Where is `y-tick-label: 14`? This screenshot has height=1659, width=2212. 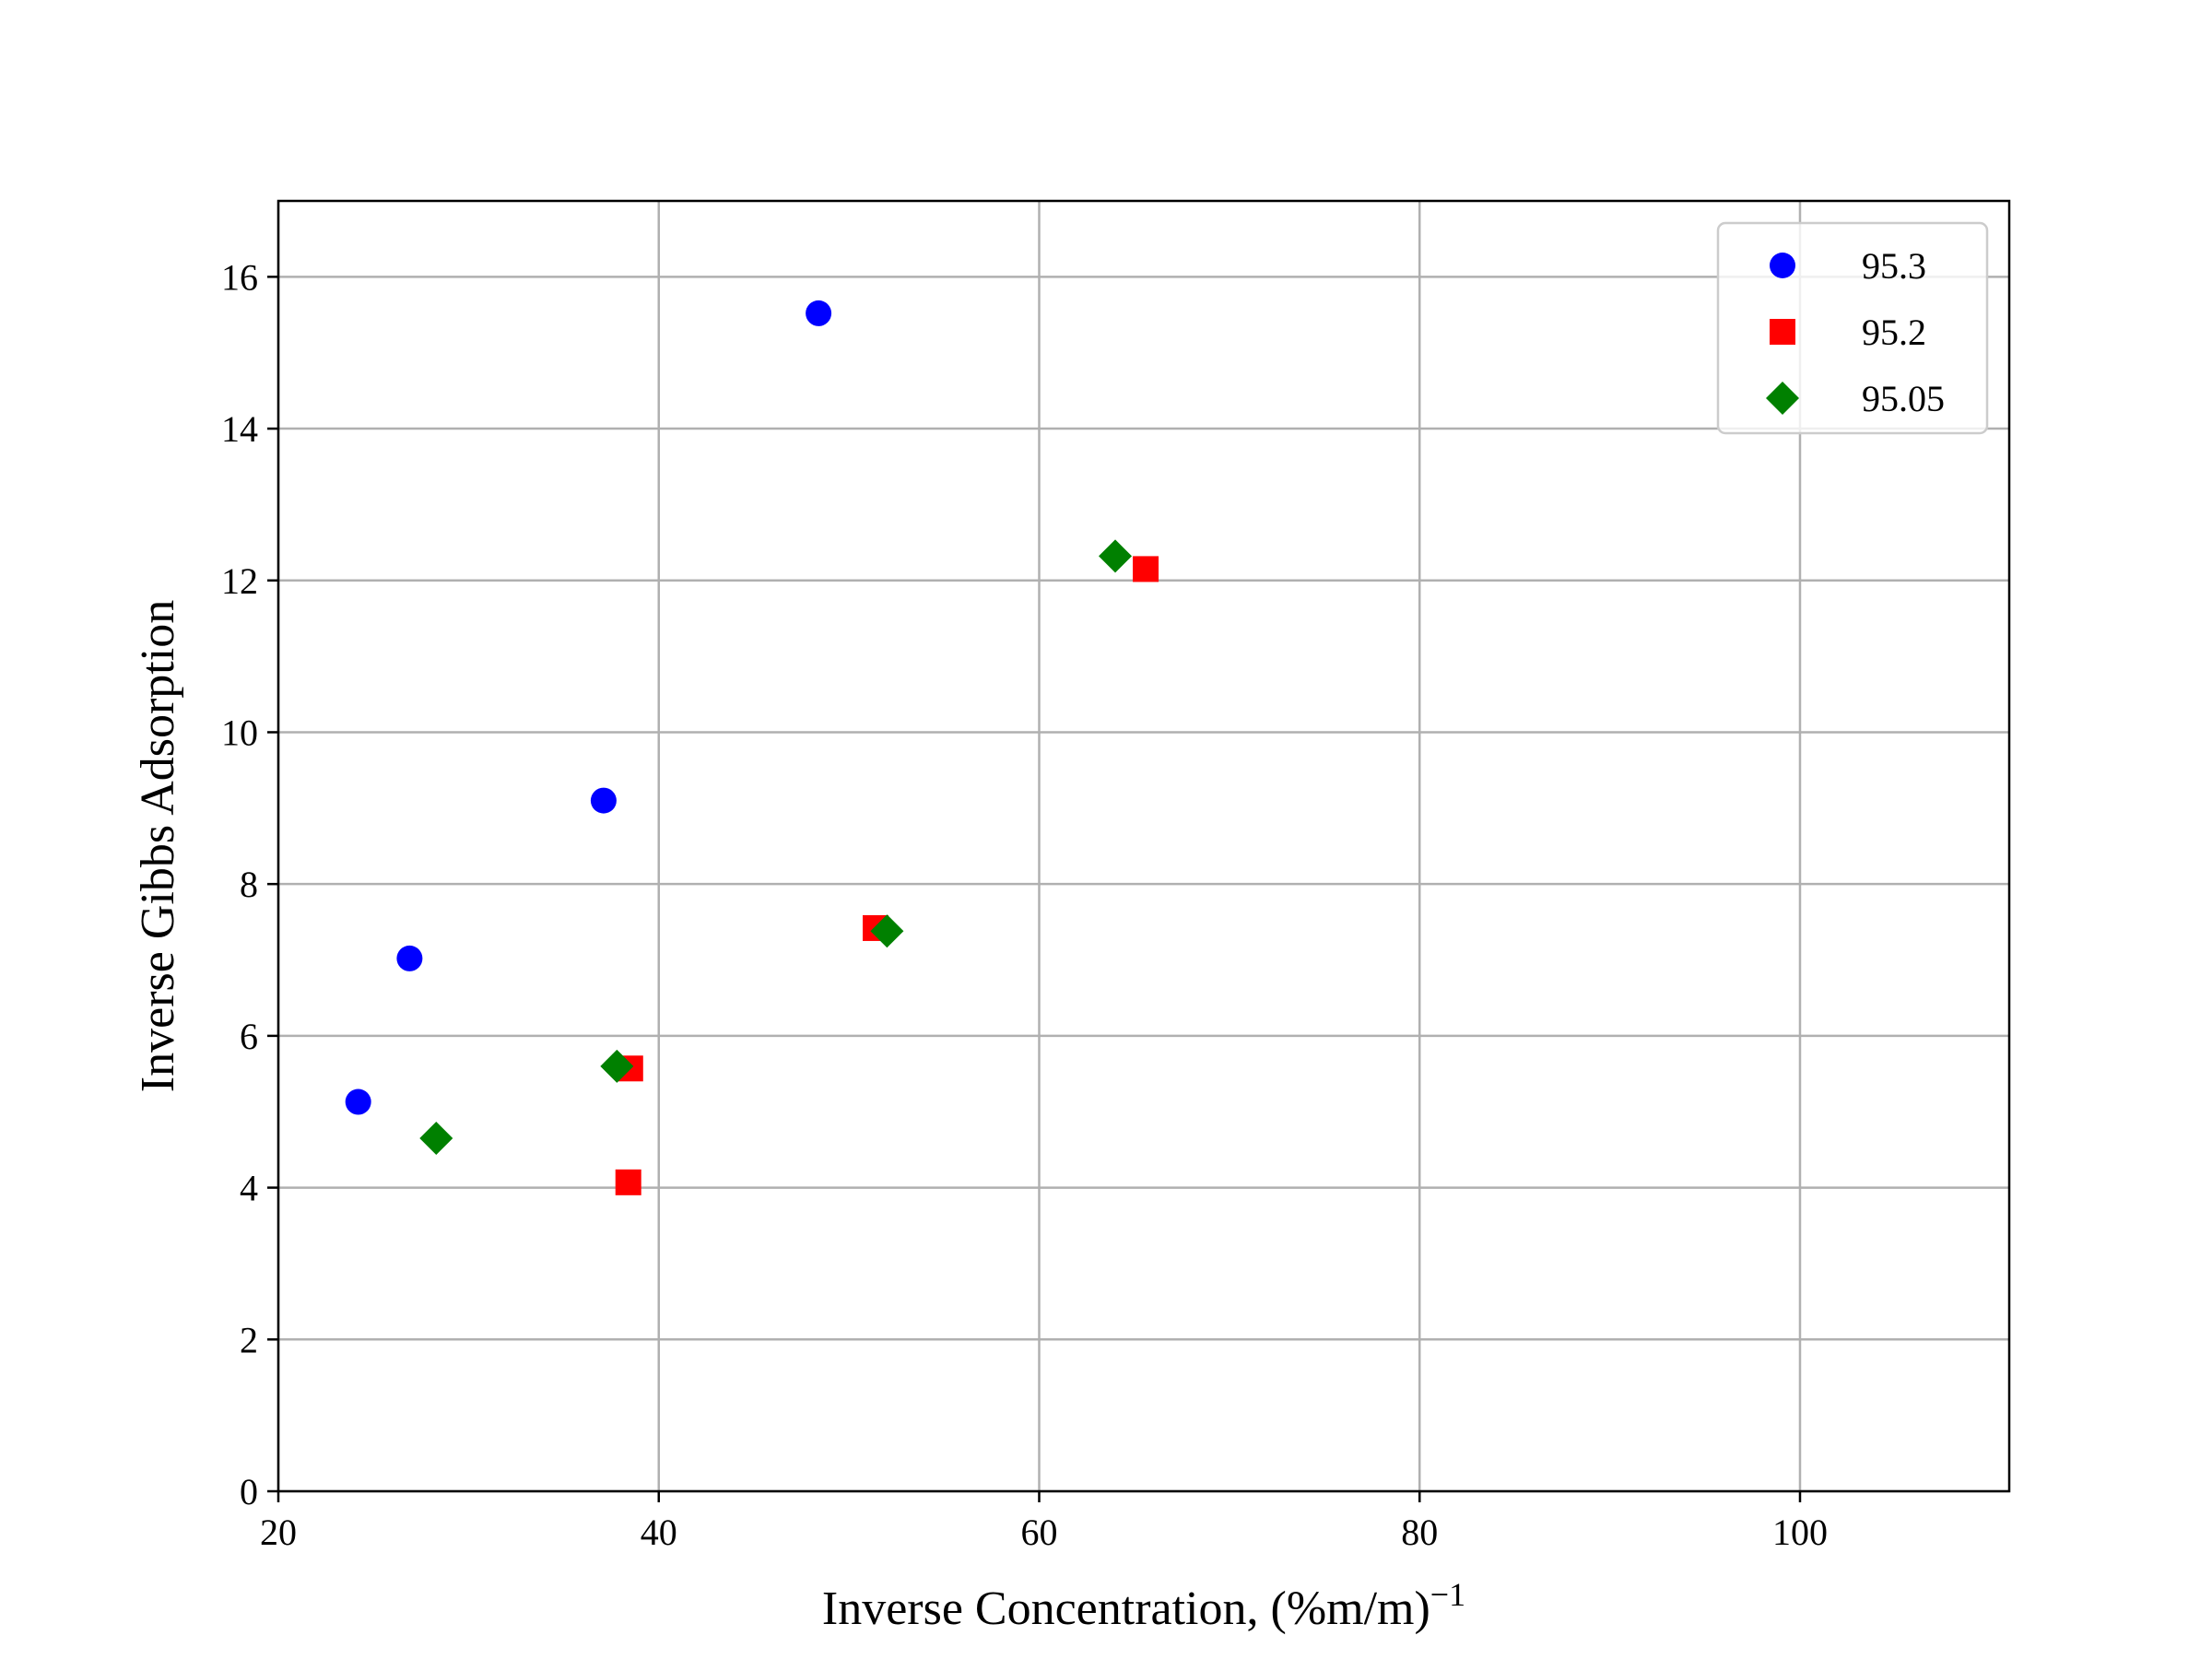
y-tick-label: 14 is located at coordinates (239, 429).